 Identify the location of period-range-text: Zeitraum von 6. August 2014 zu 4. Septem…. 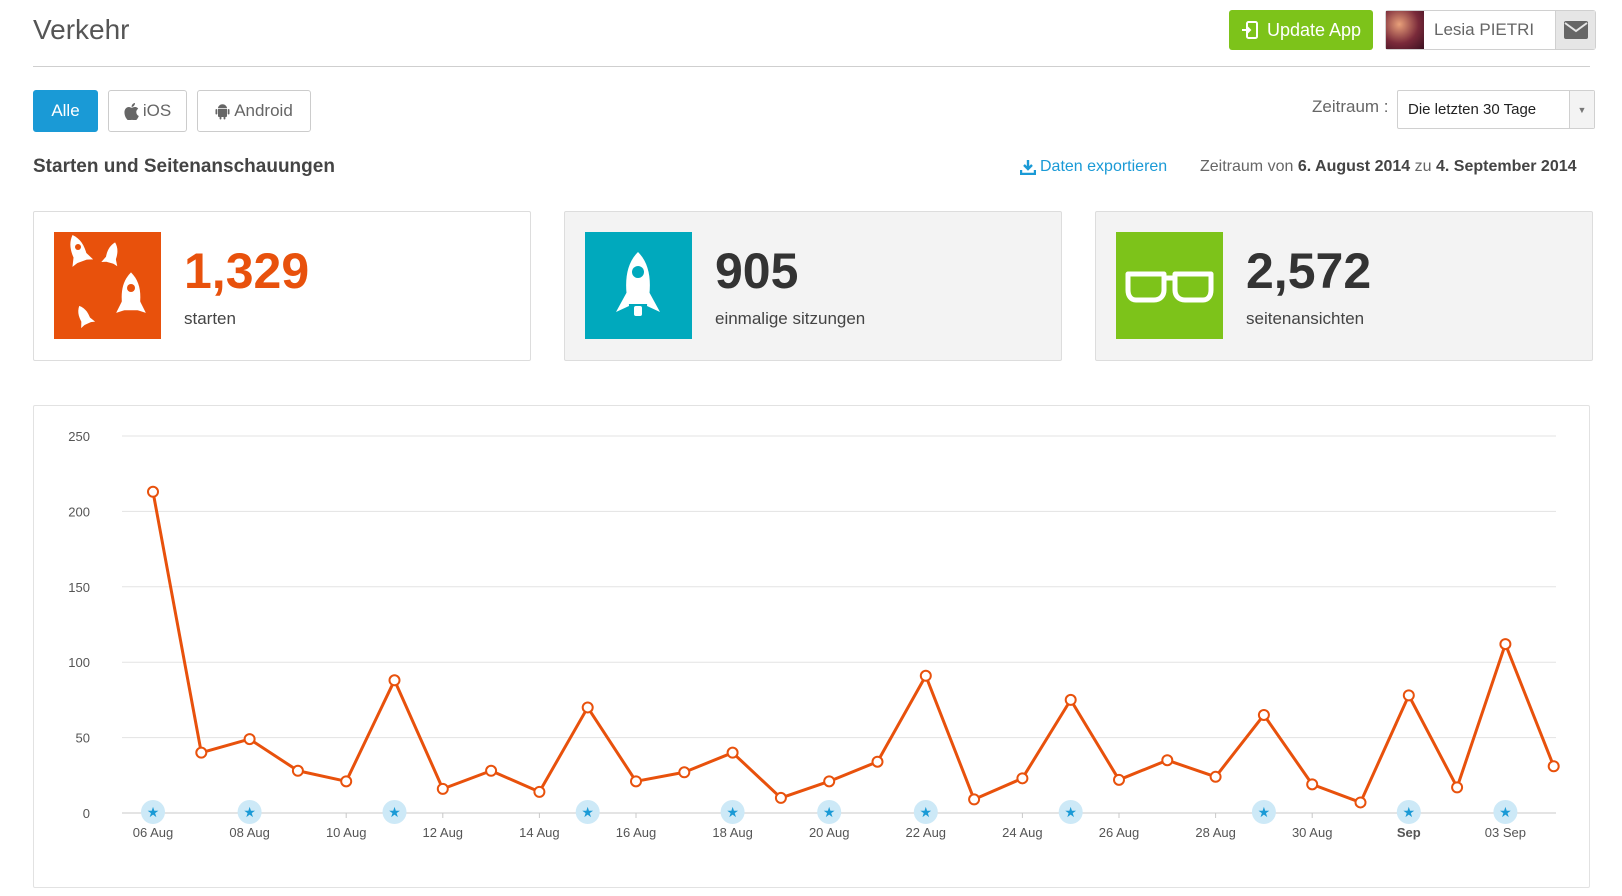
(1388, 167).